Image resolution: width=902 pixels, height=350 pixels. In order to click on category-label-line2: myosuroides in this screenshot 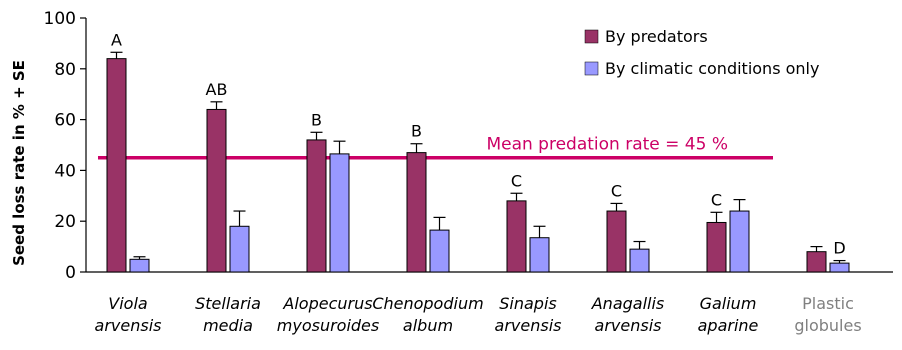, I will do `click(328, 325)`.